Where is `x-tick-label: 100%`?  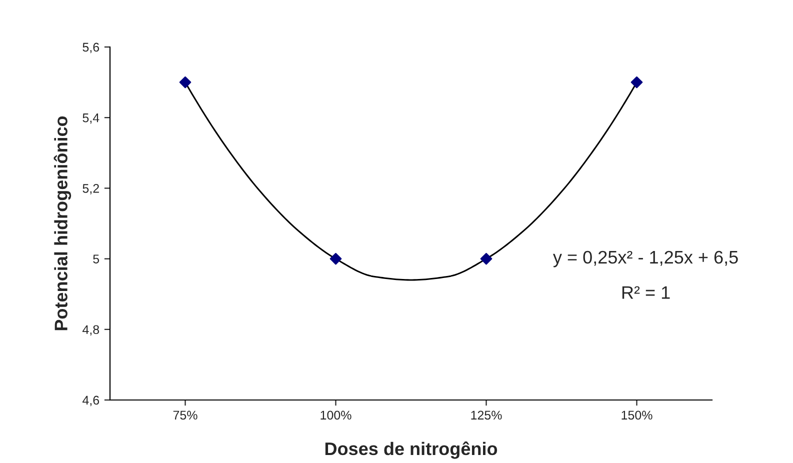
x-tick-label: 100% is located at coordinates (336, 415).